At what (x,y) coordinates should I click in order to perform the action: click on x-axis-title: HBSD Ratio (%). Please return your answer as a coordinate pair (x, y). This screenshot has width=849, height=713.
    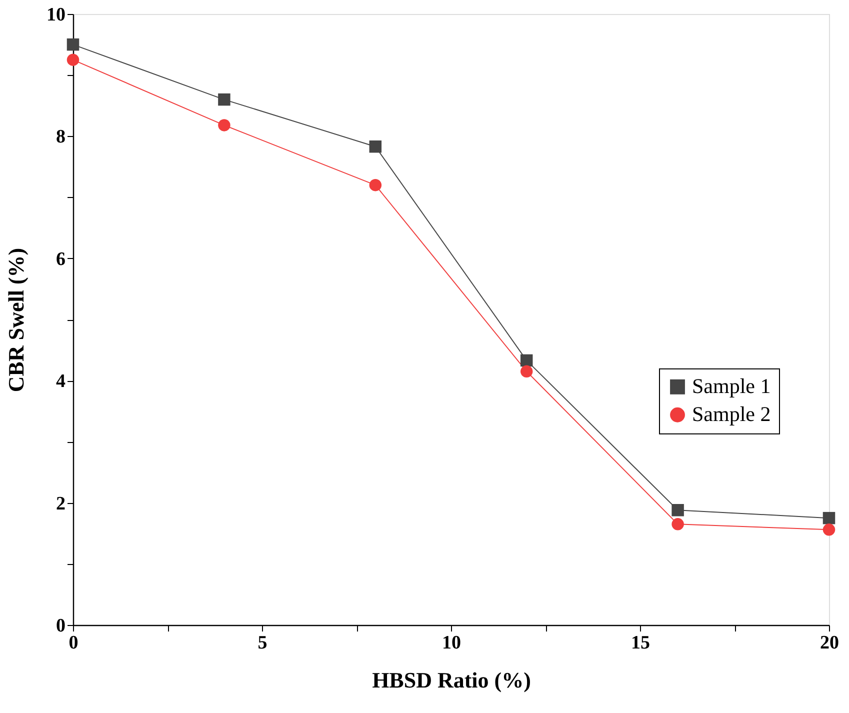
    Looking at the image, I should click on (451, 680).